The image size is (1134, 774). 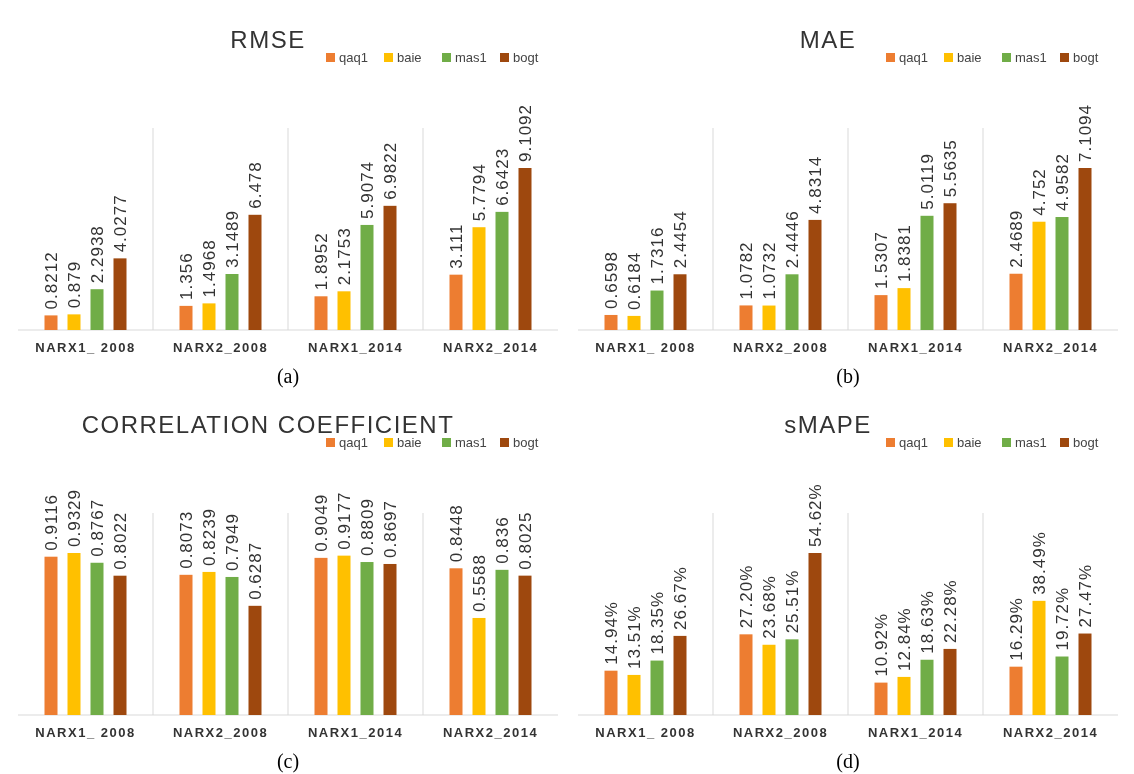 I want to click on data-label: 2.4446, so click(x=792, y=239).